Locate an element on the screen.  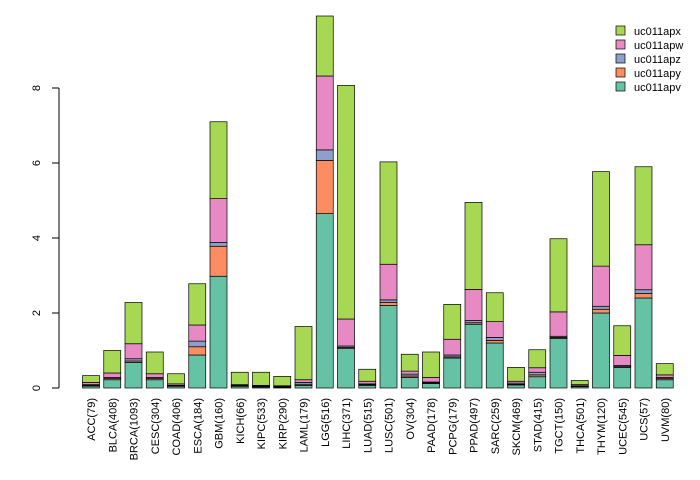
x-tick-label: SARC(259) is located at coordinates (496, 426).